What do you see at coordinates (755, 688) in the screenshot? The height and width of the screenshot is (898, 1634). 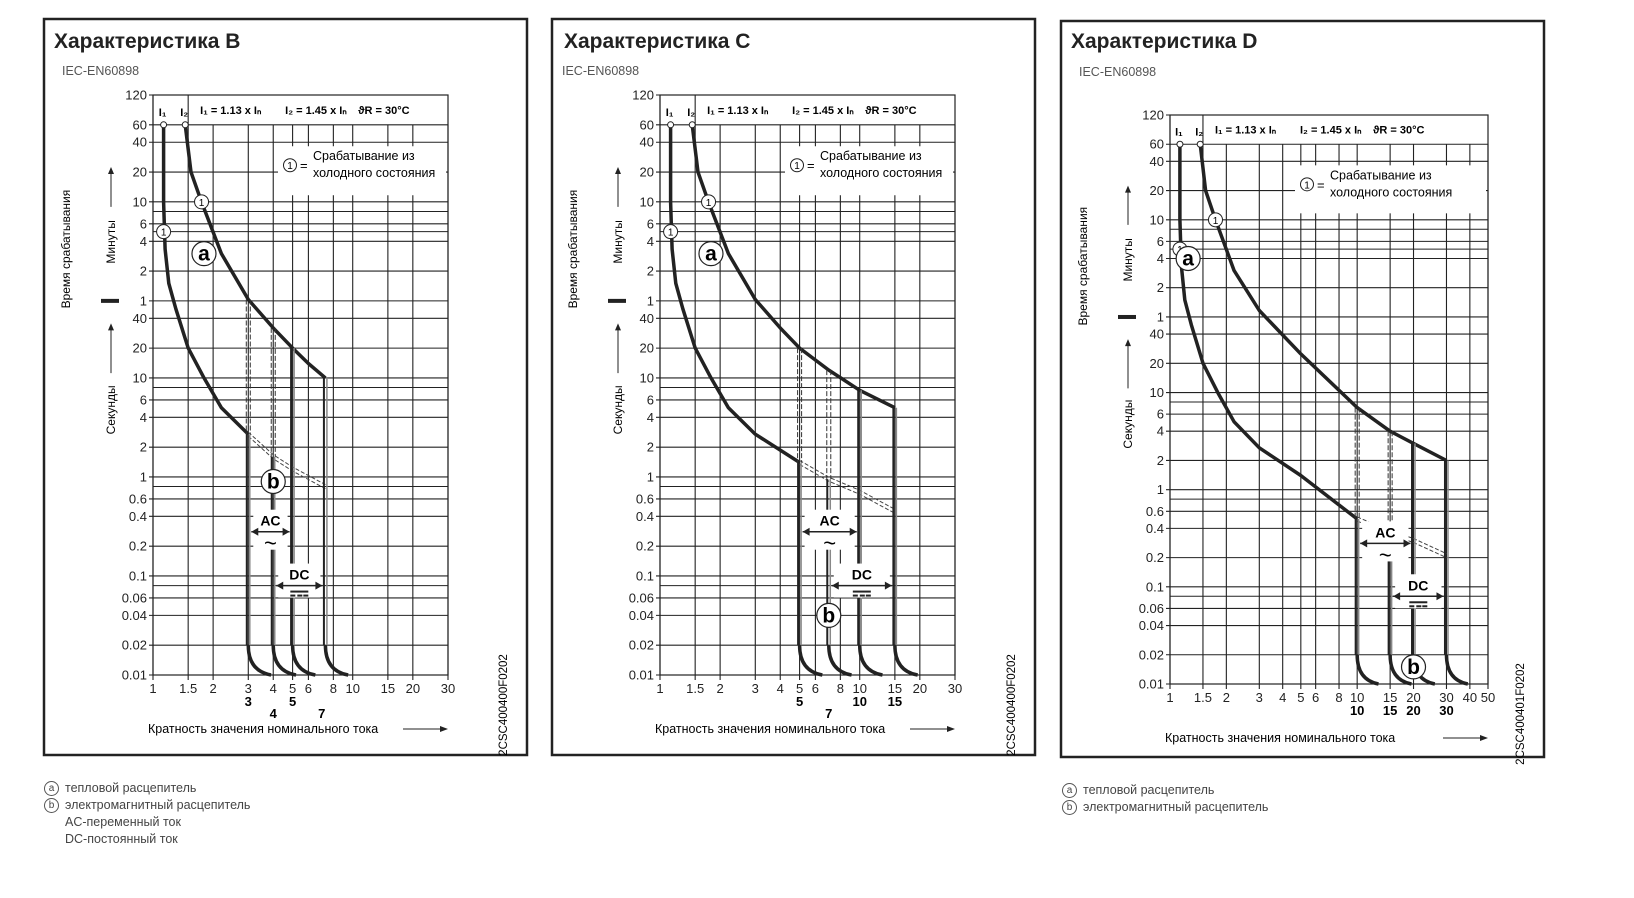 I see `x-tick-label: 3` at bounding box center [755, 688].